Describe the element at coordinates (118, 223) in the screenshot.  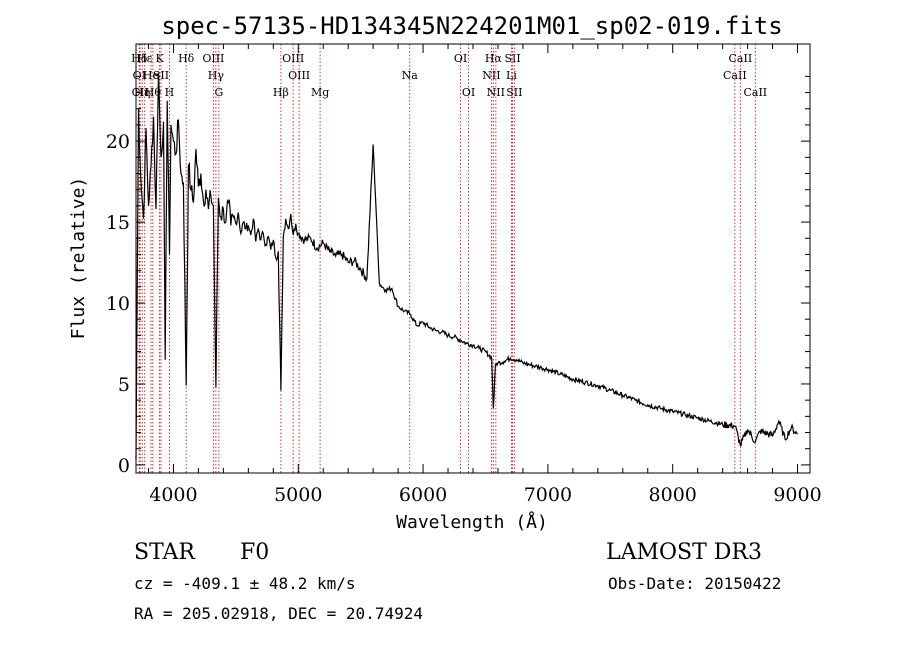
I see `y-tick-label: 15` at that location.